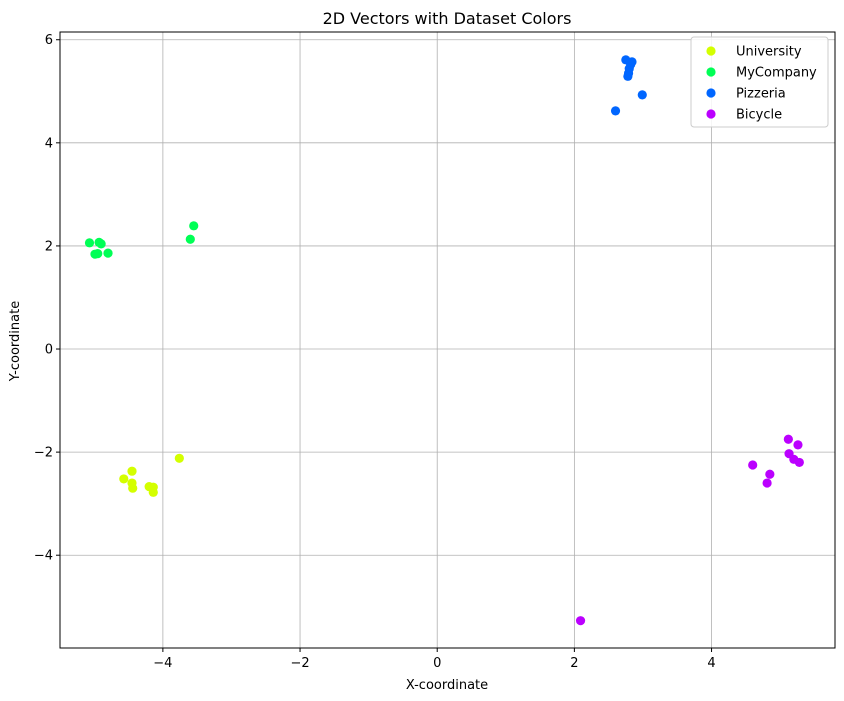 This screenshot has height=701, width=844. Describe the element at coordinates (711, 51) in the screenshot. I see `legend-marker-university` at that location.